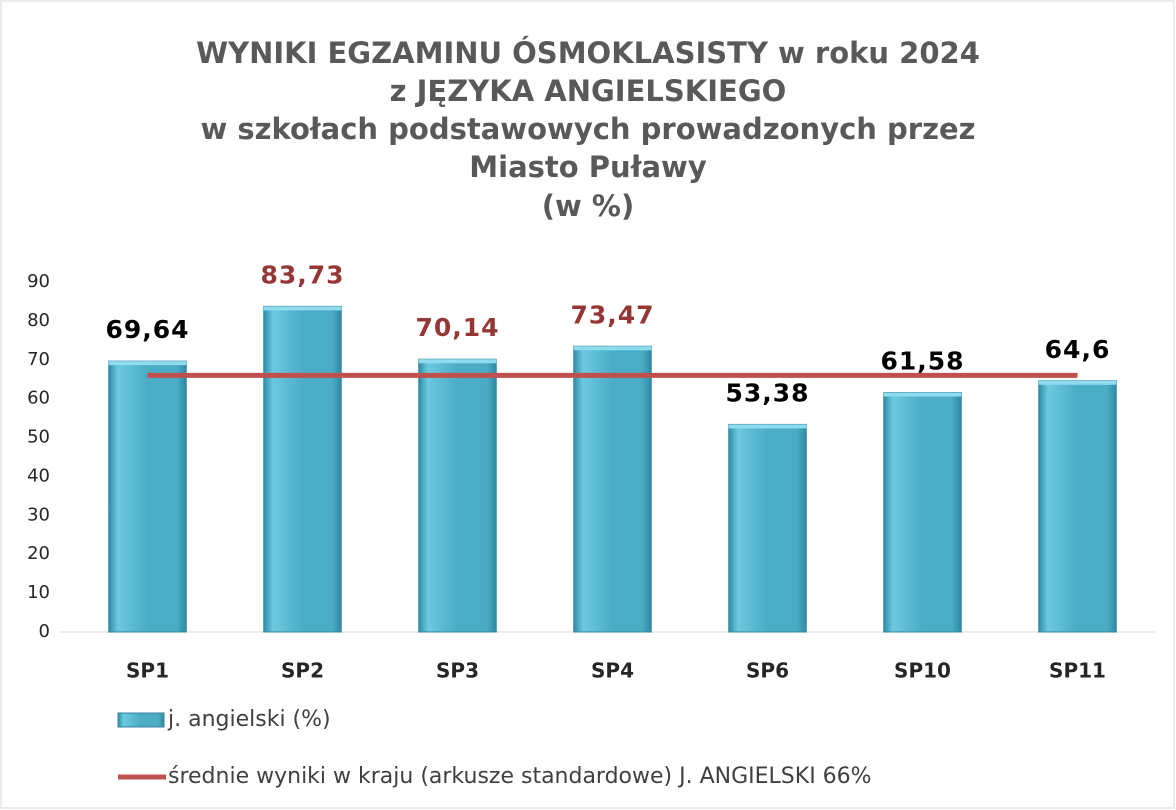 This screenshot has width=1176, height=810. Describe the element at coordinates (1078, 349) in the screenshot. I see `data-label: 64,6` at that location.